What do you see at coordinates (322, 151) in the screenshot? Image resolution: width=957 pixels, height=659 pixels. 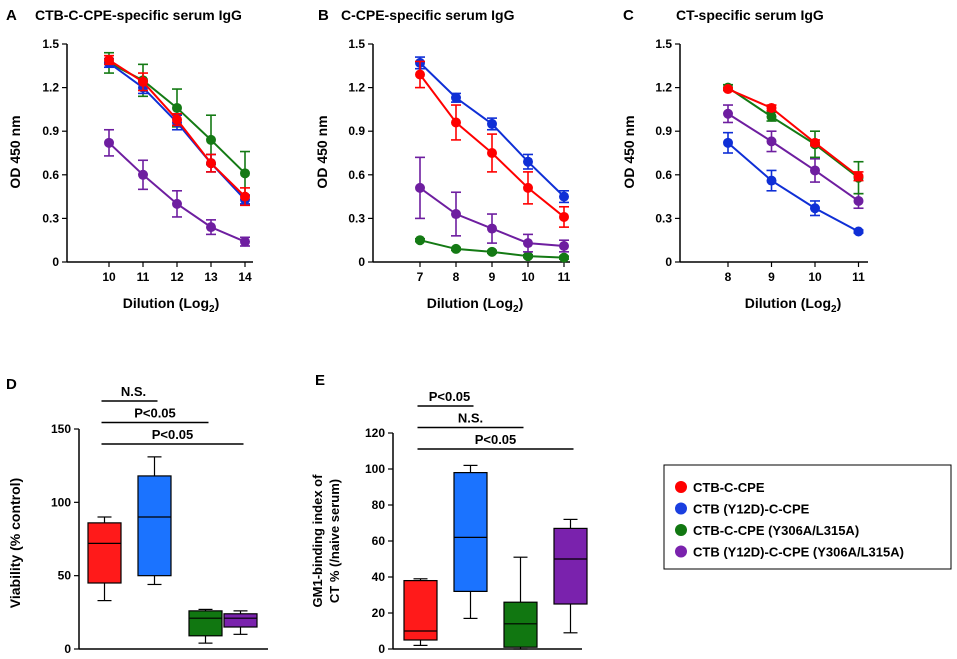 I see `panel-b-ylabel: OD 450 nm` at bounding box center [322, 151].